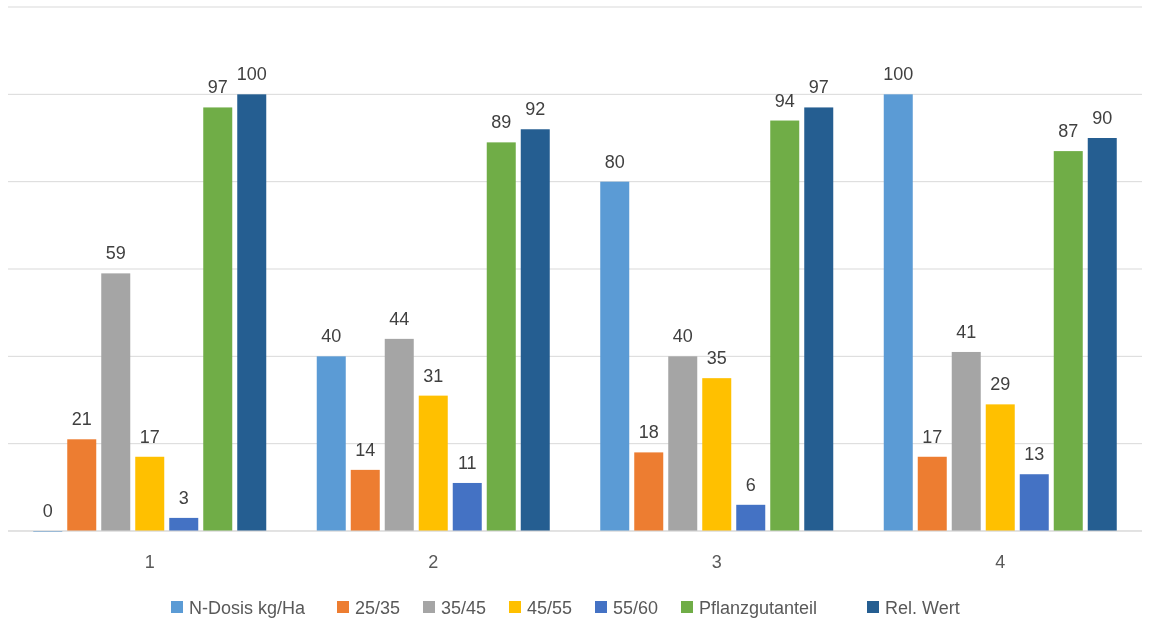 The width and height of the screenshot is (1150, 630). Describe the element at coordinates (149, 562) in the screenshot. I see `x-tick-label: 1` at that location.